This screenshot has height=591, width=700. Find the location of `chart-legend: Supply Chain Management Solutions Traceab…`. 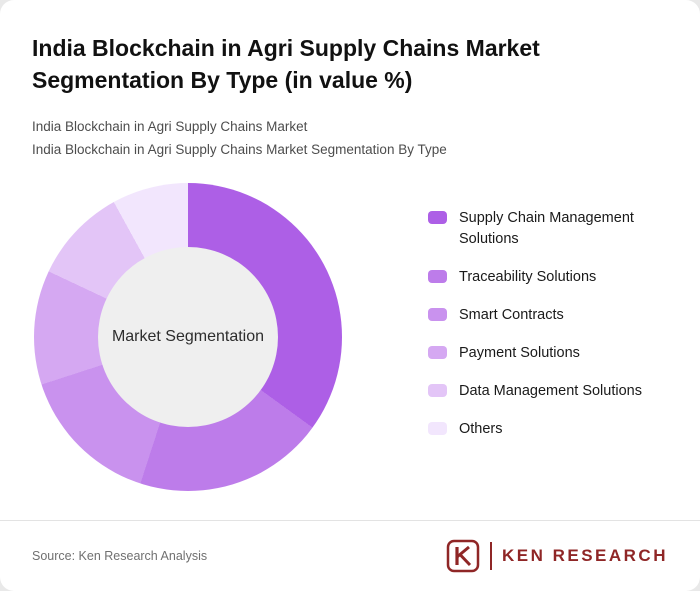

chart-legend: Supply Chain Management Solutions Traceab… is located at coordinates (548, 324).